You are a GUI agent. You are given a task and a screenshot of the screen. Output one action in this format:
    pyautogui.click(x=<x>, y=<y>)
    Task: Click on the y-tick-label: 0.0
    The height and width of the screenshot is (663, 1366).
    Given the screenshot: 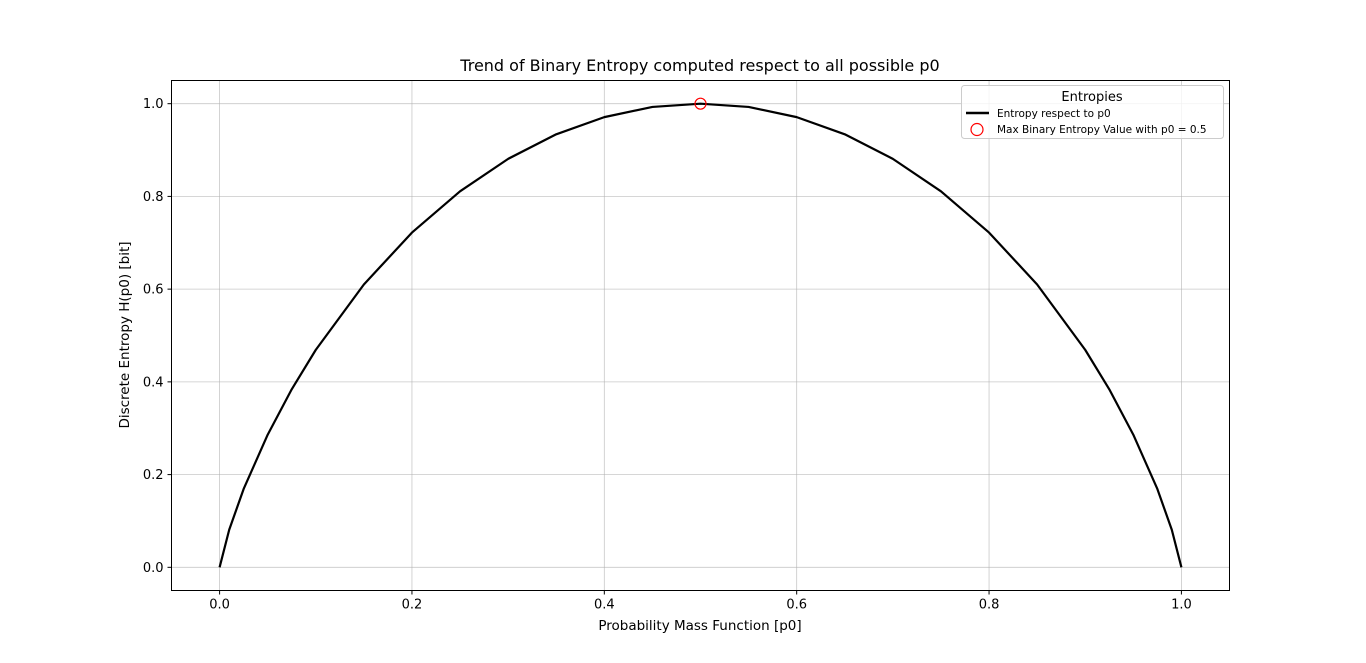 What is the action you would take?
    pyautogui.click(x=153, y=568)
    